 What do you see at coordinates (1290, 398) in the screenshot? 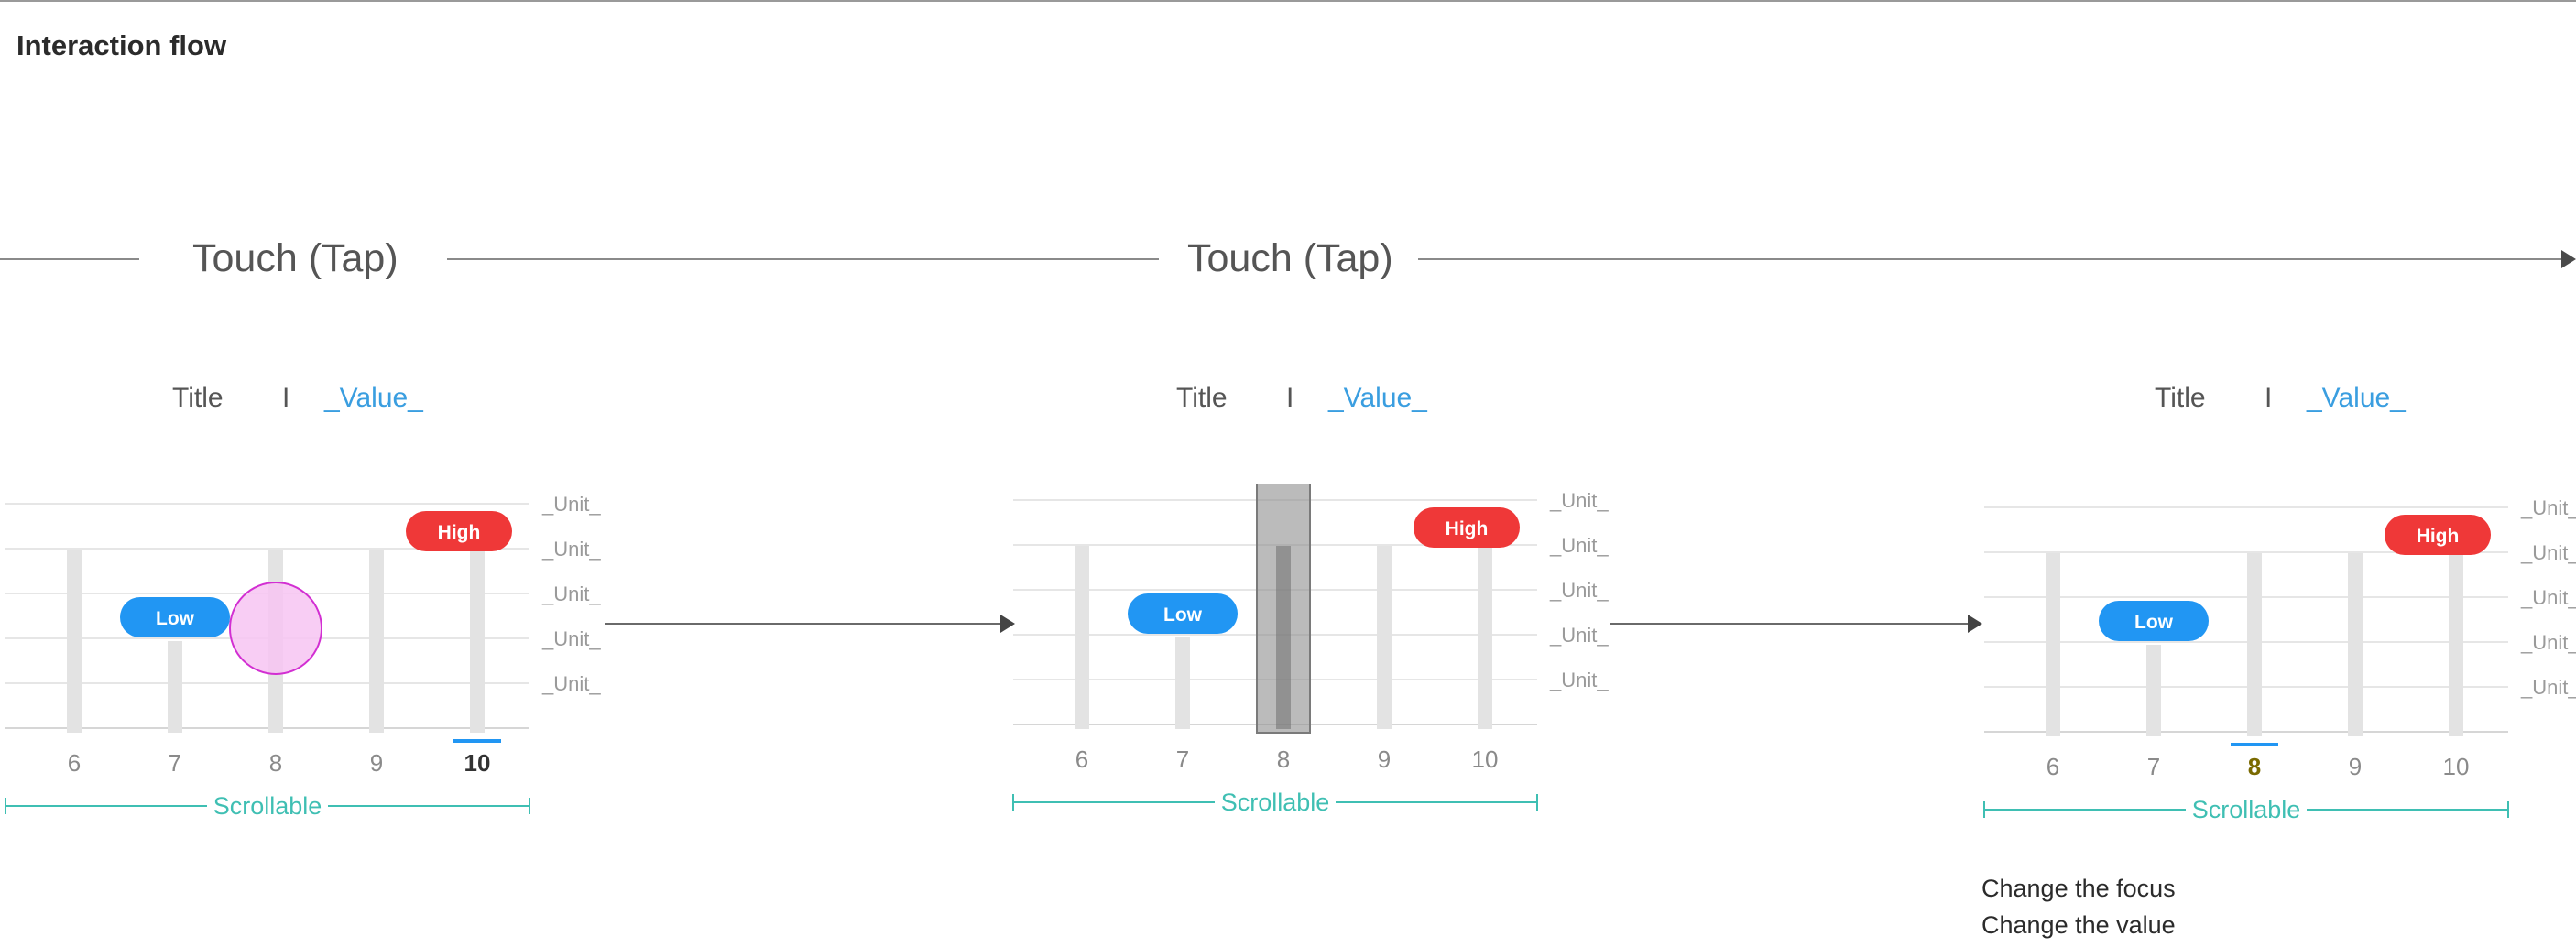
I see `panel-2-separator: I` at bounding box center [1290, 398].